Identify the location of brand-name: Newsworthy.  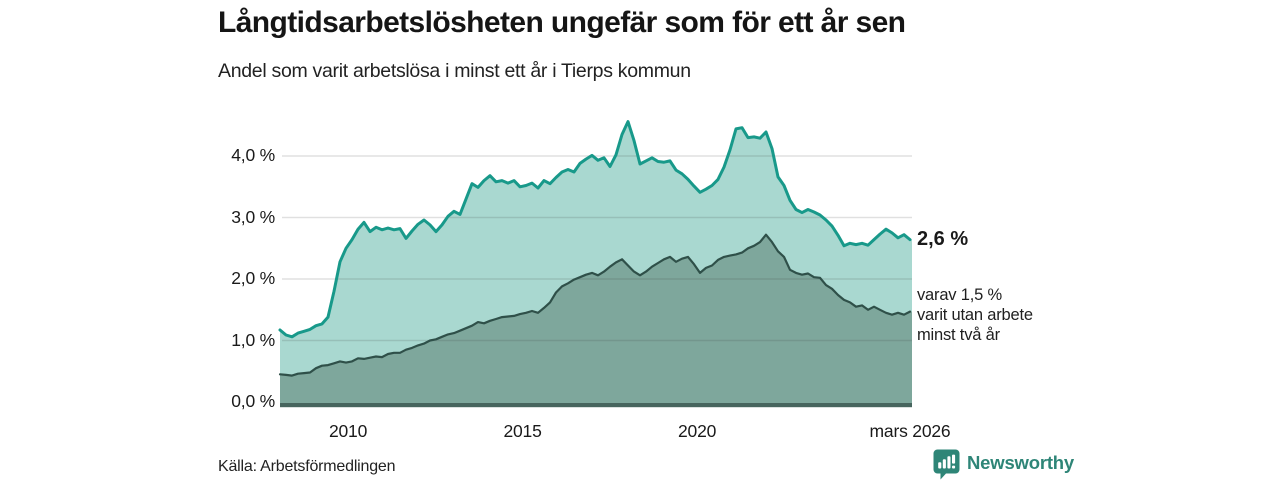
(1020, 462).